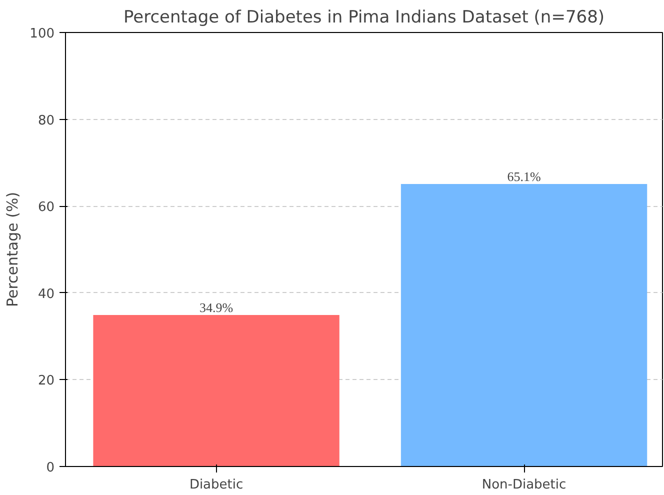 The image size is (664, 495). I want to click on x-tick-label: Diabetic, so click(216, 485).